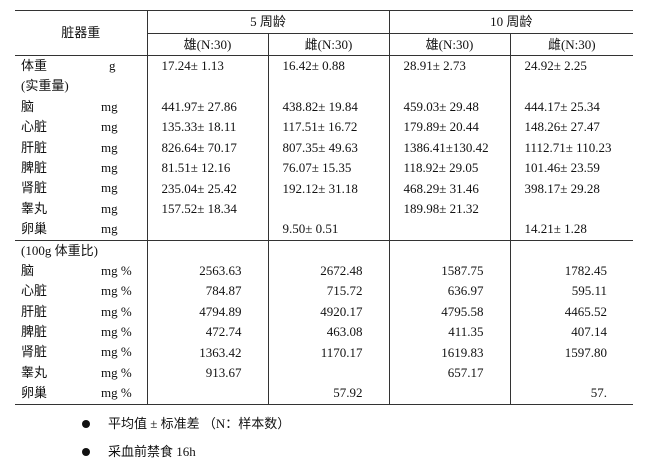  I want to click on row-label: 肝脏 mg, so click(81, 148).